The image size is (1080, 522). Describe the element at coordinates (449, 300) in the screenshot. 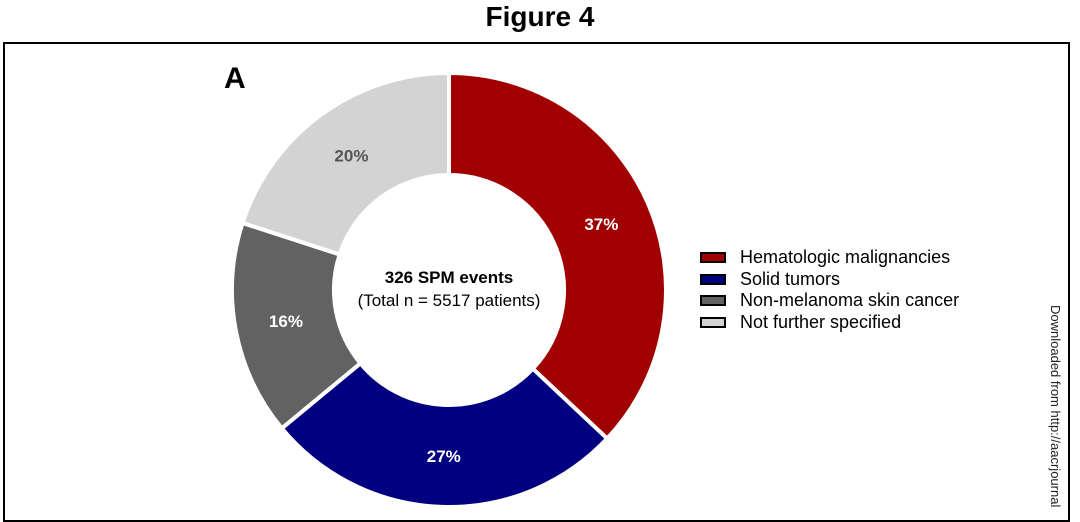

I see `center-text-total: (Total n = 5517 patients)` at that location.